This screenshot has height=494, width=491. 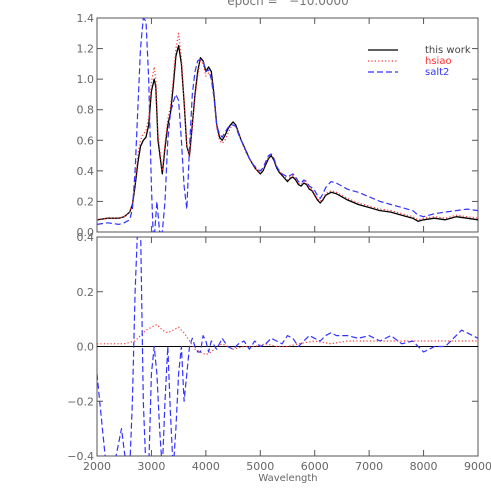 What do you see at coordinates (206, 466) in the screenshot?
I see `x-tick-label: 4000` at bounding box center [206, 466].